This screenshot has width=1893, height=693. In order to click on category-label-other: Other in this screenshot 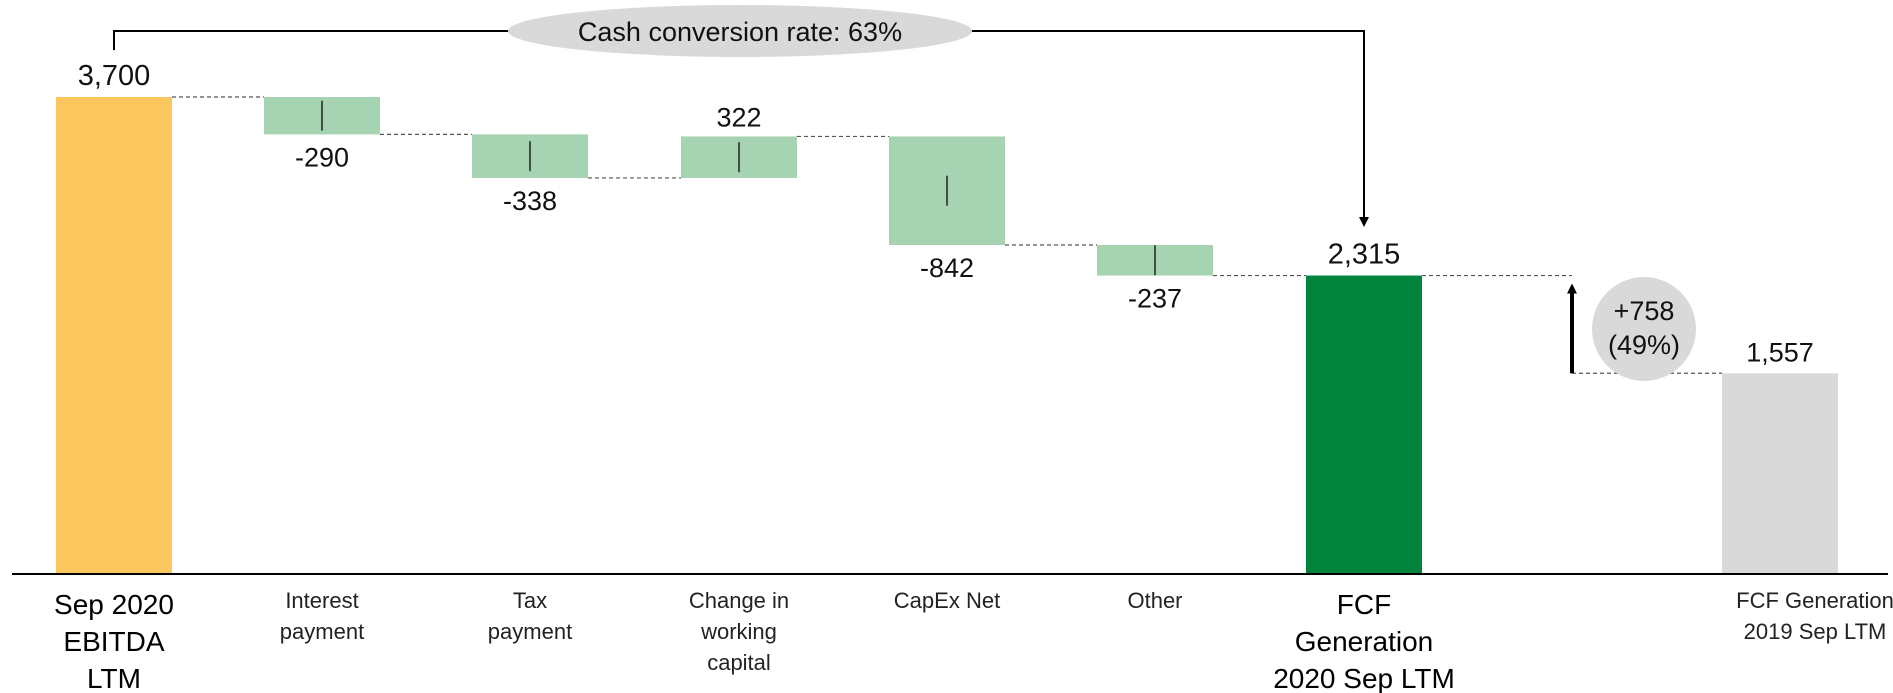, I will do `click(1154, 600)`.